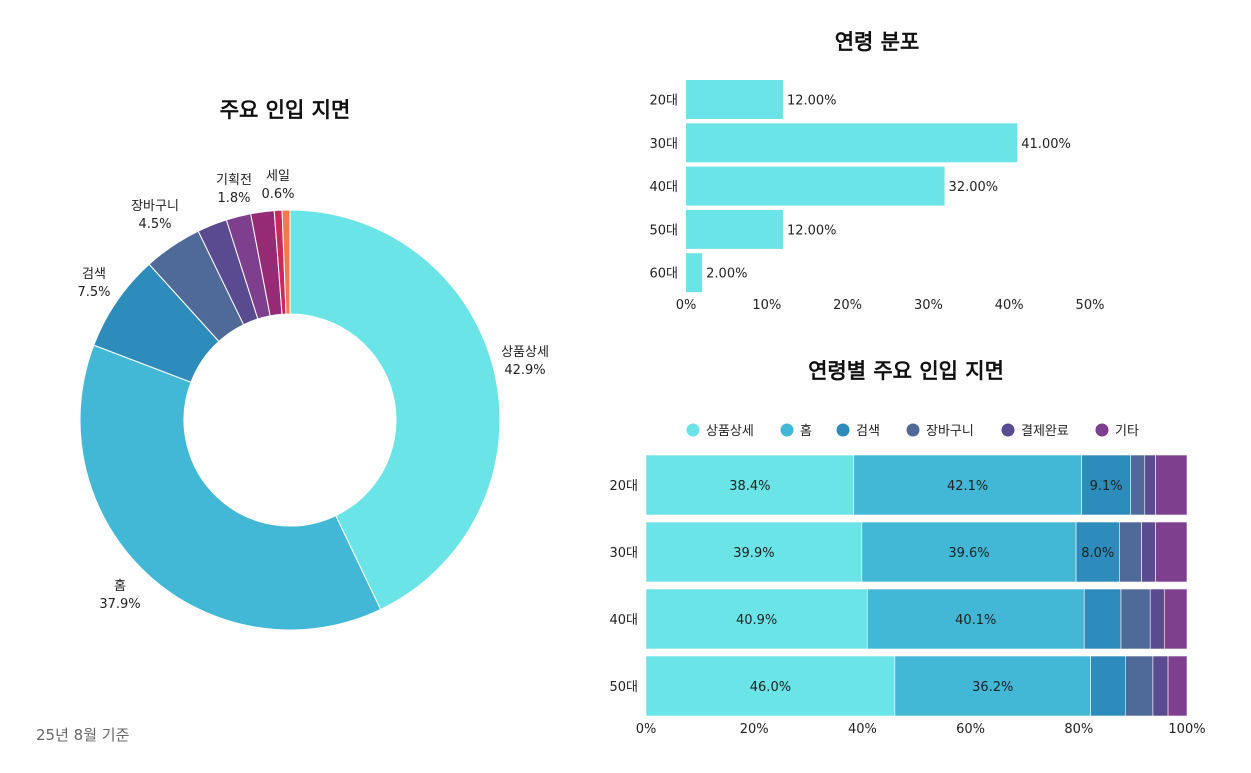 Image resolution: width=1251 pixels, height=773 pixels. What do you see at coordinates (974, 187) in the screenshot?
I see `age-bar-value: 32.00%` at bounding box center [974, 187].